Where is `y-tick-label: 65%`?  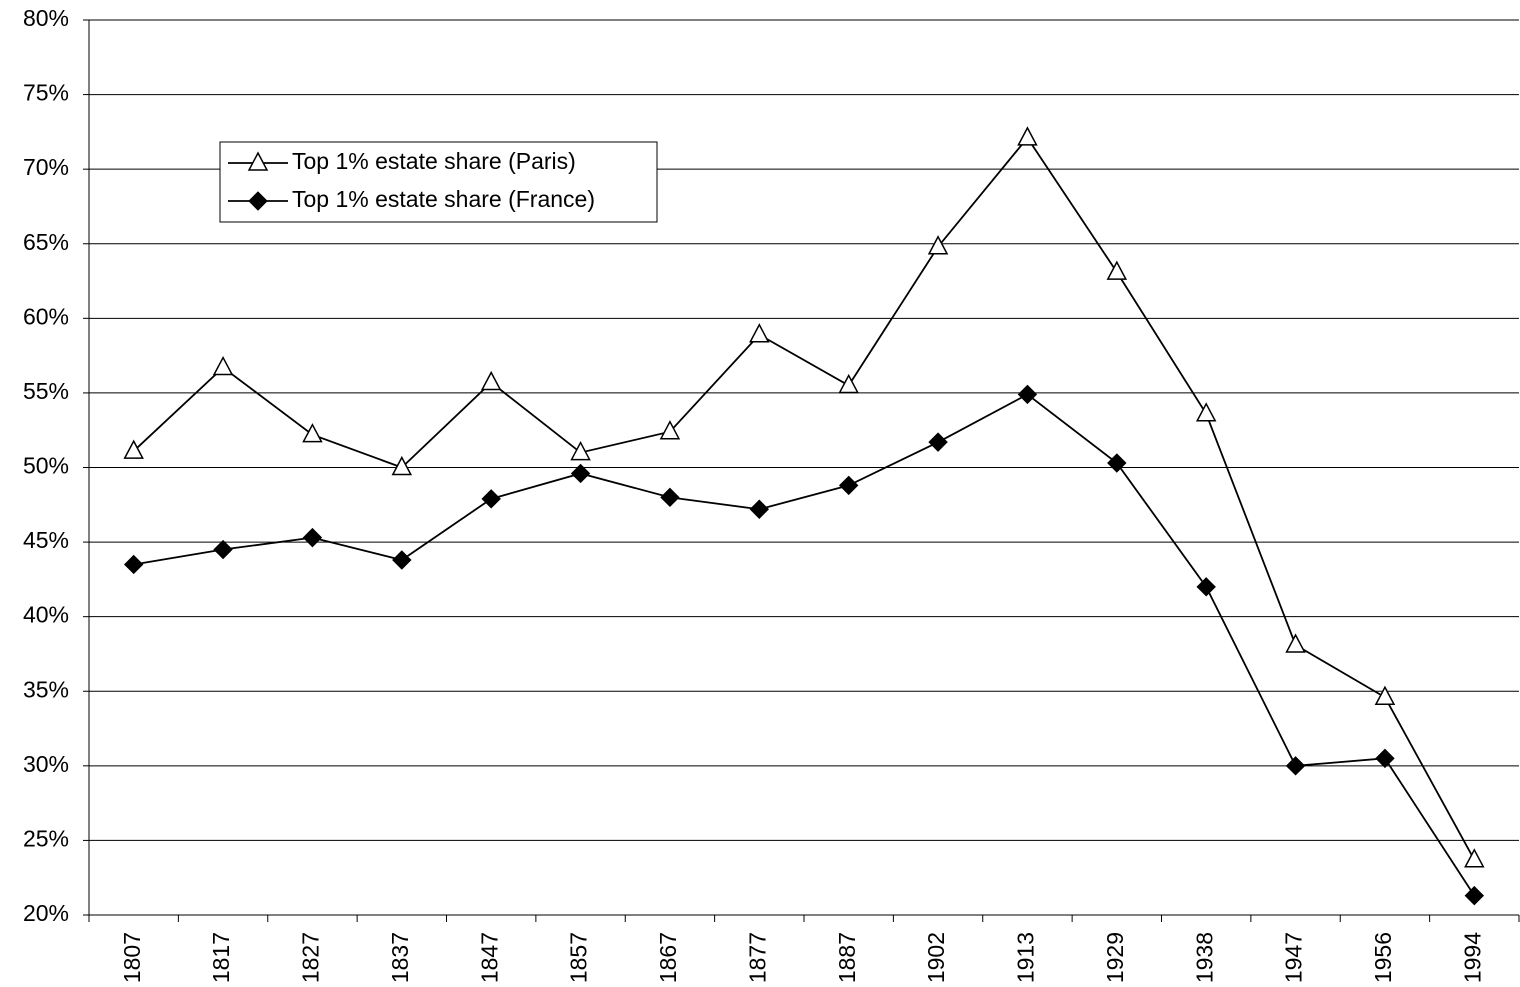
y-tick-label: 65% is located at coordinates (46, 242).